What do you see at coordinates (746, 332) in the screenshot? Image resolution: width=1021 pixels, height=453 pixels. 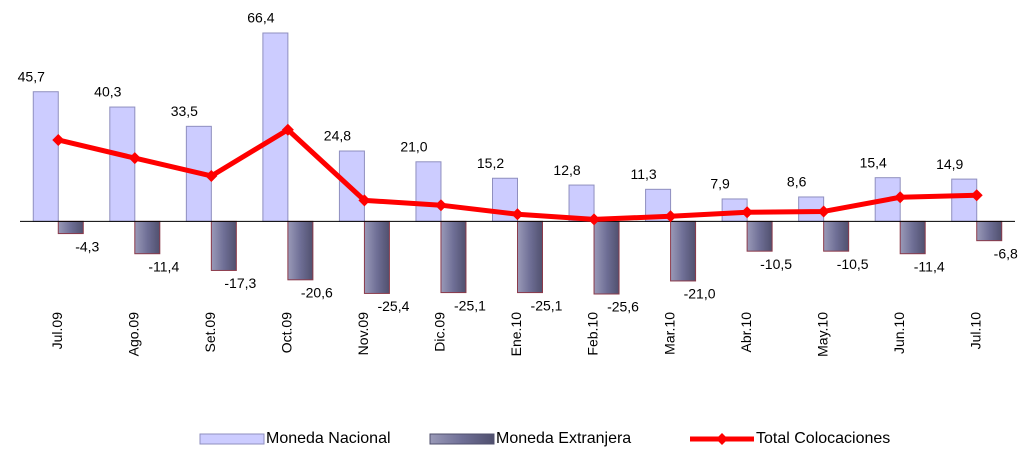 I see `x-tick-label: Abr.10` at bounding box center [746, 332].